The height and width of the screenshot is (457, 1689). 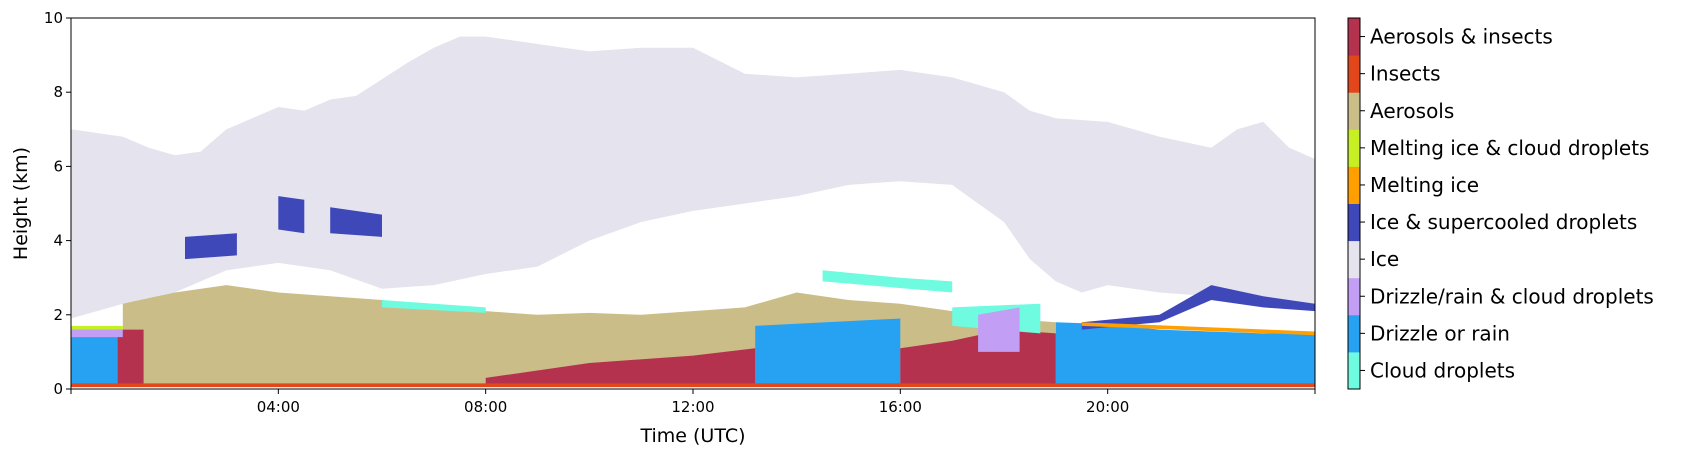 I want to click on colorbar-label: Melting ice & cloud droplets, so click(x=1509, y=148).